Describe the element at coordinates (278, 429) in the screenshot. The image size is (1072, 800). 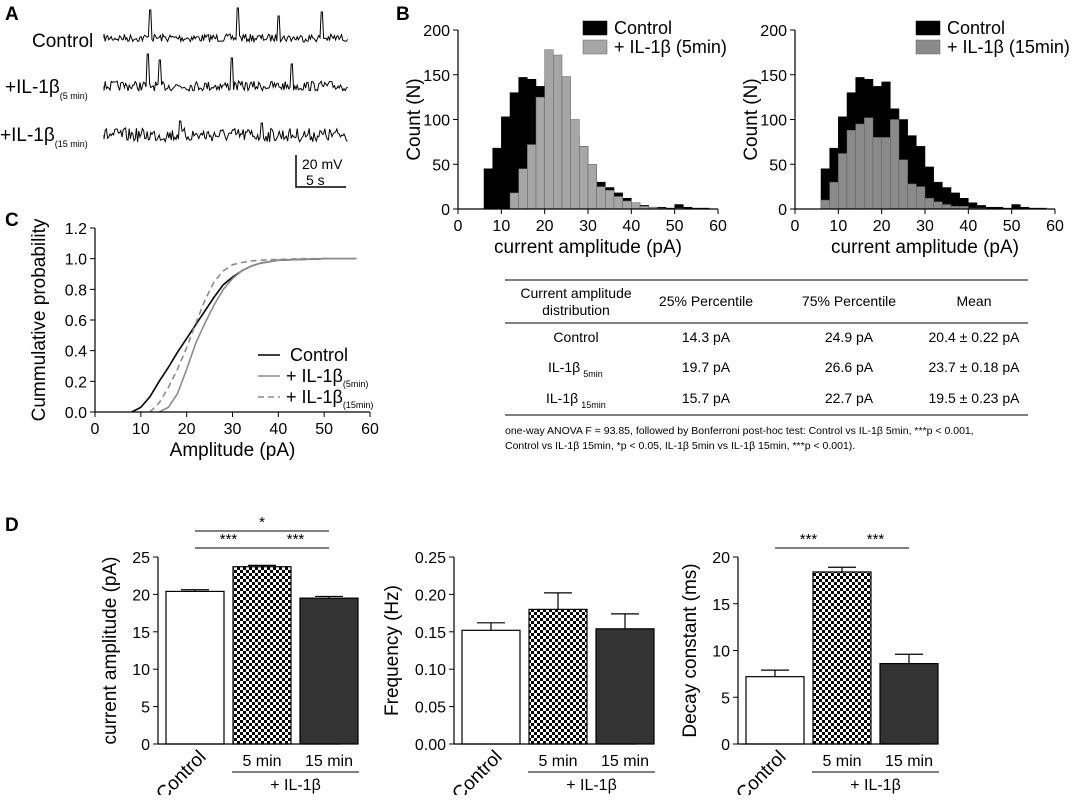
I see `x-tick-label: 40` at that location.